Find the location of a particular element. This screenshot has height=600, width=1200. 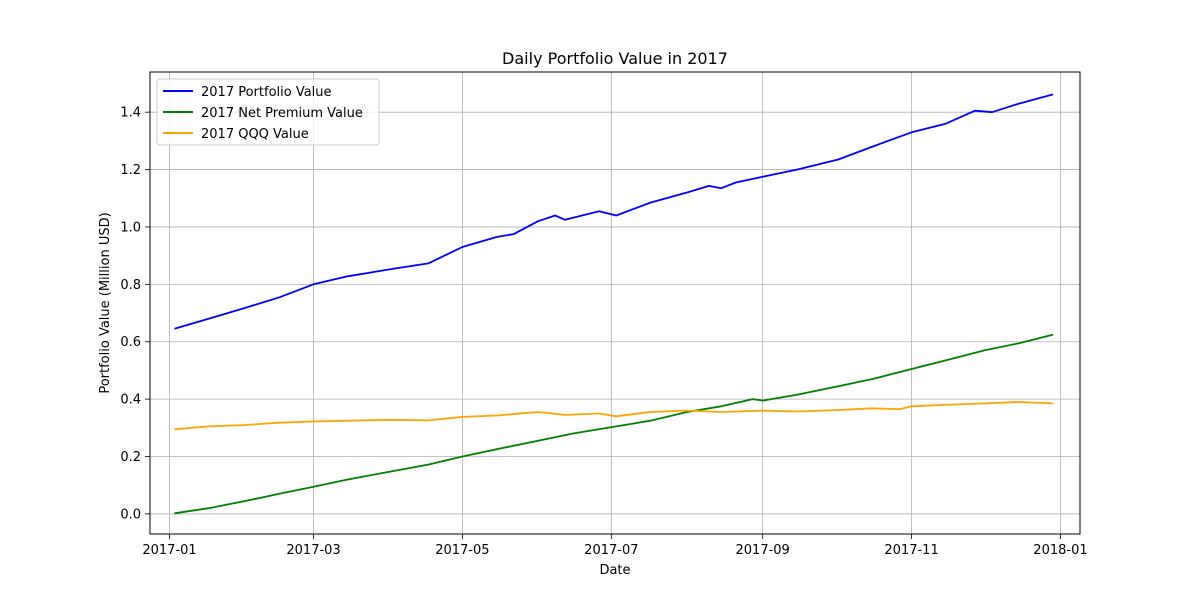

x-tick-label: 2017-11 is located at coordinates (911, 550).